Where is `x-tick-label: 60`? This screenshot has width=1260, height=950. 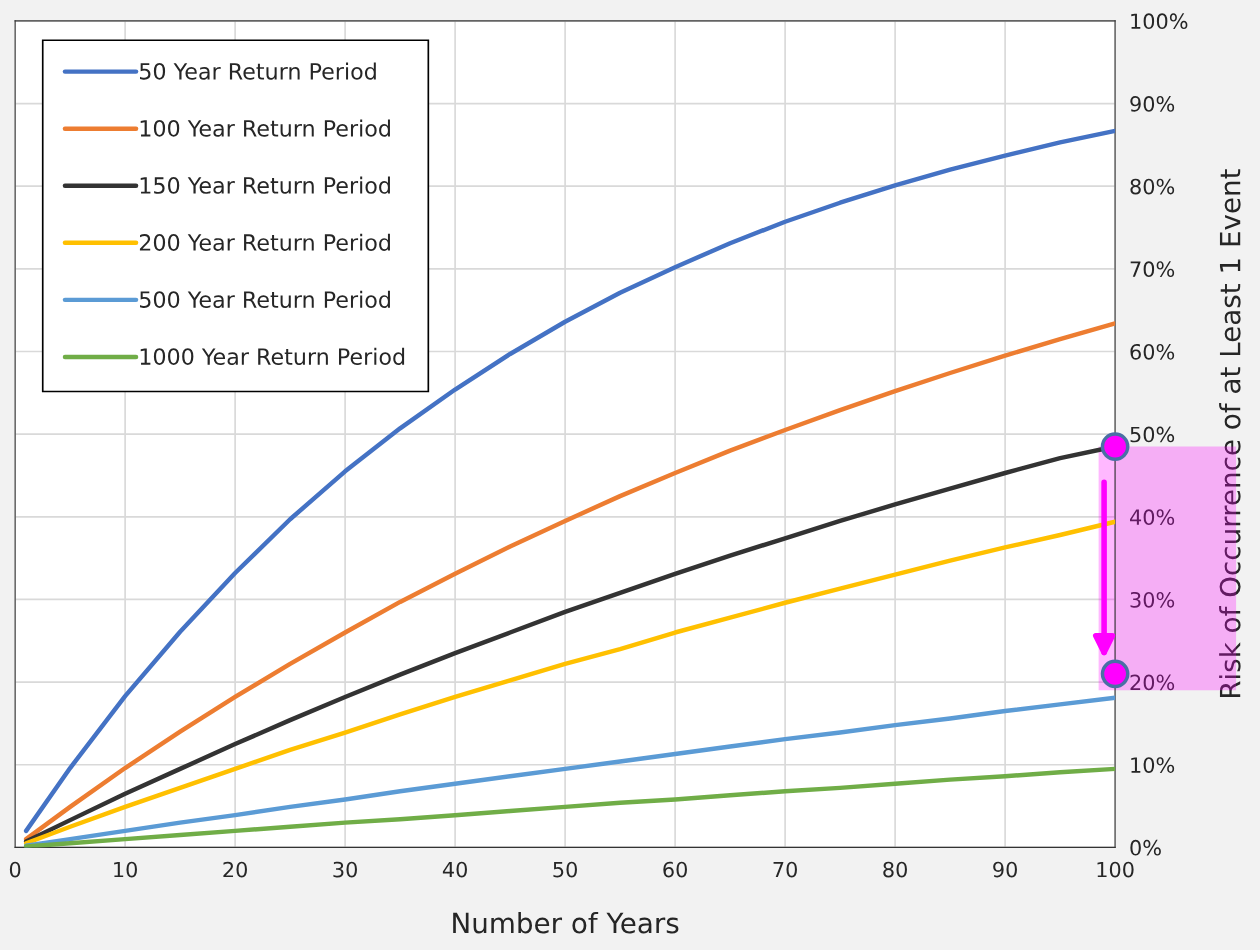 x-tick-label: 60 is located at coordinates (675, 869).